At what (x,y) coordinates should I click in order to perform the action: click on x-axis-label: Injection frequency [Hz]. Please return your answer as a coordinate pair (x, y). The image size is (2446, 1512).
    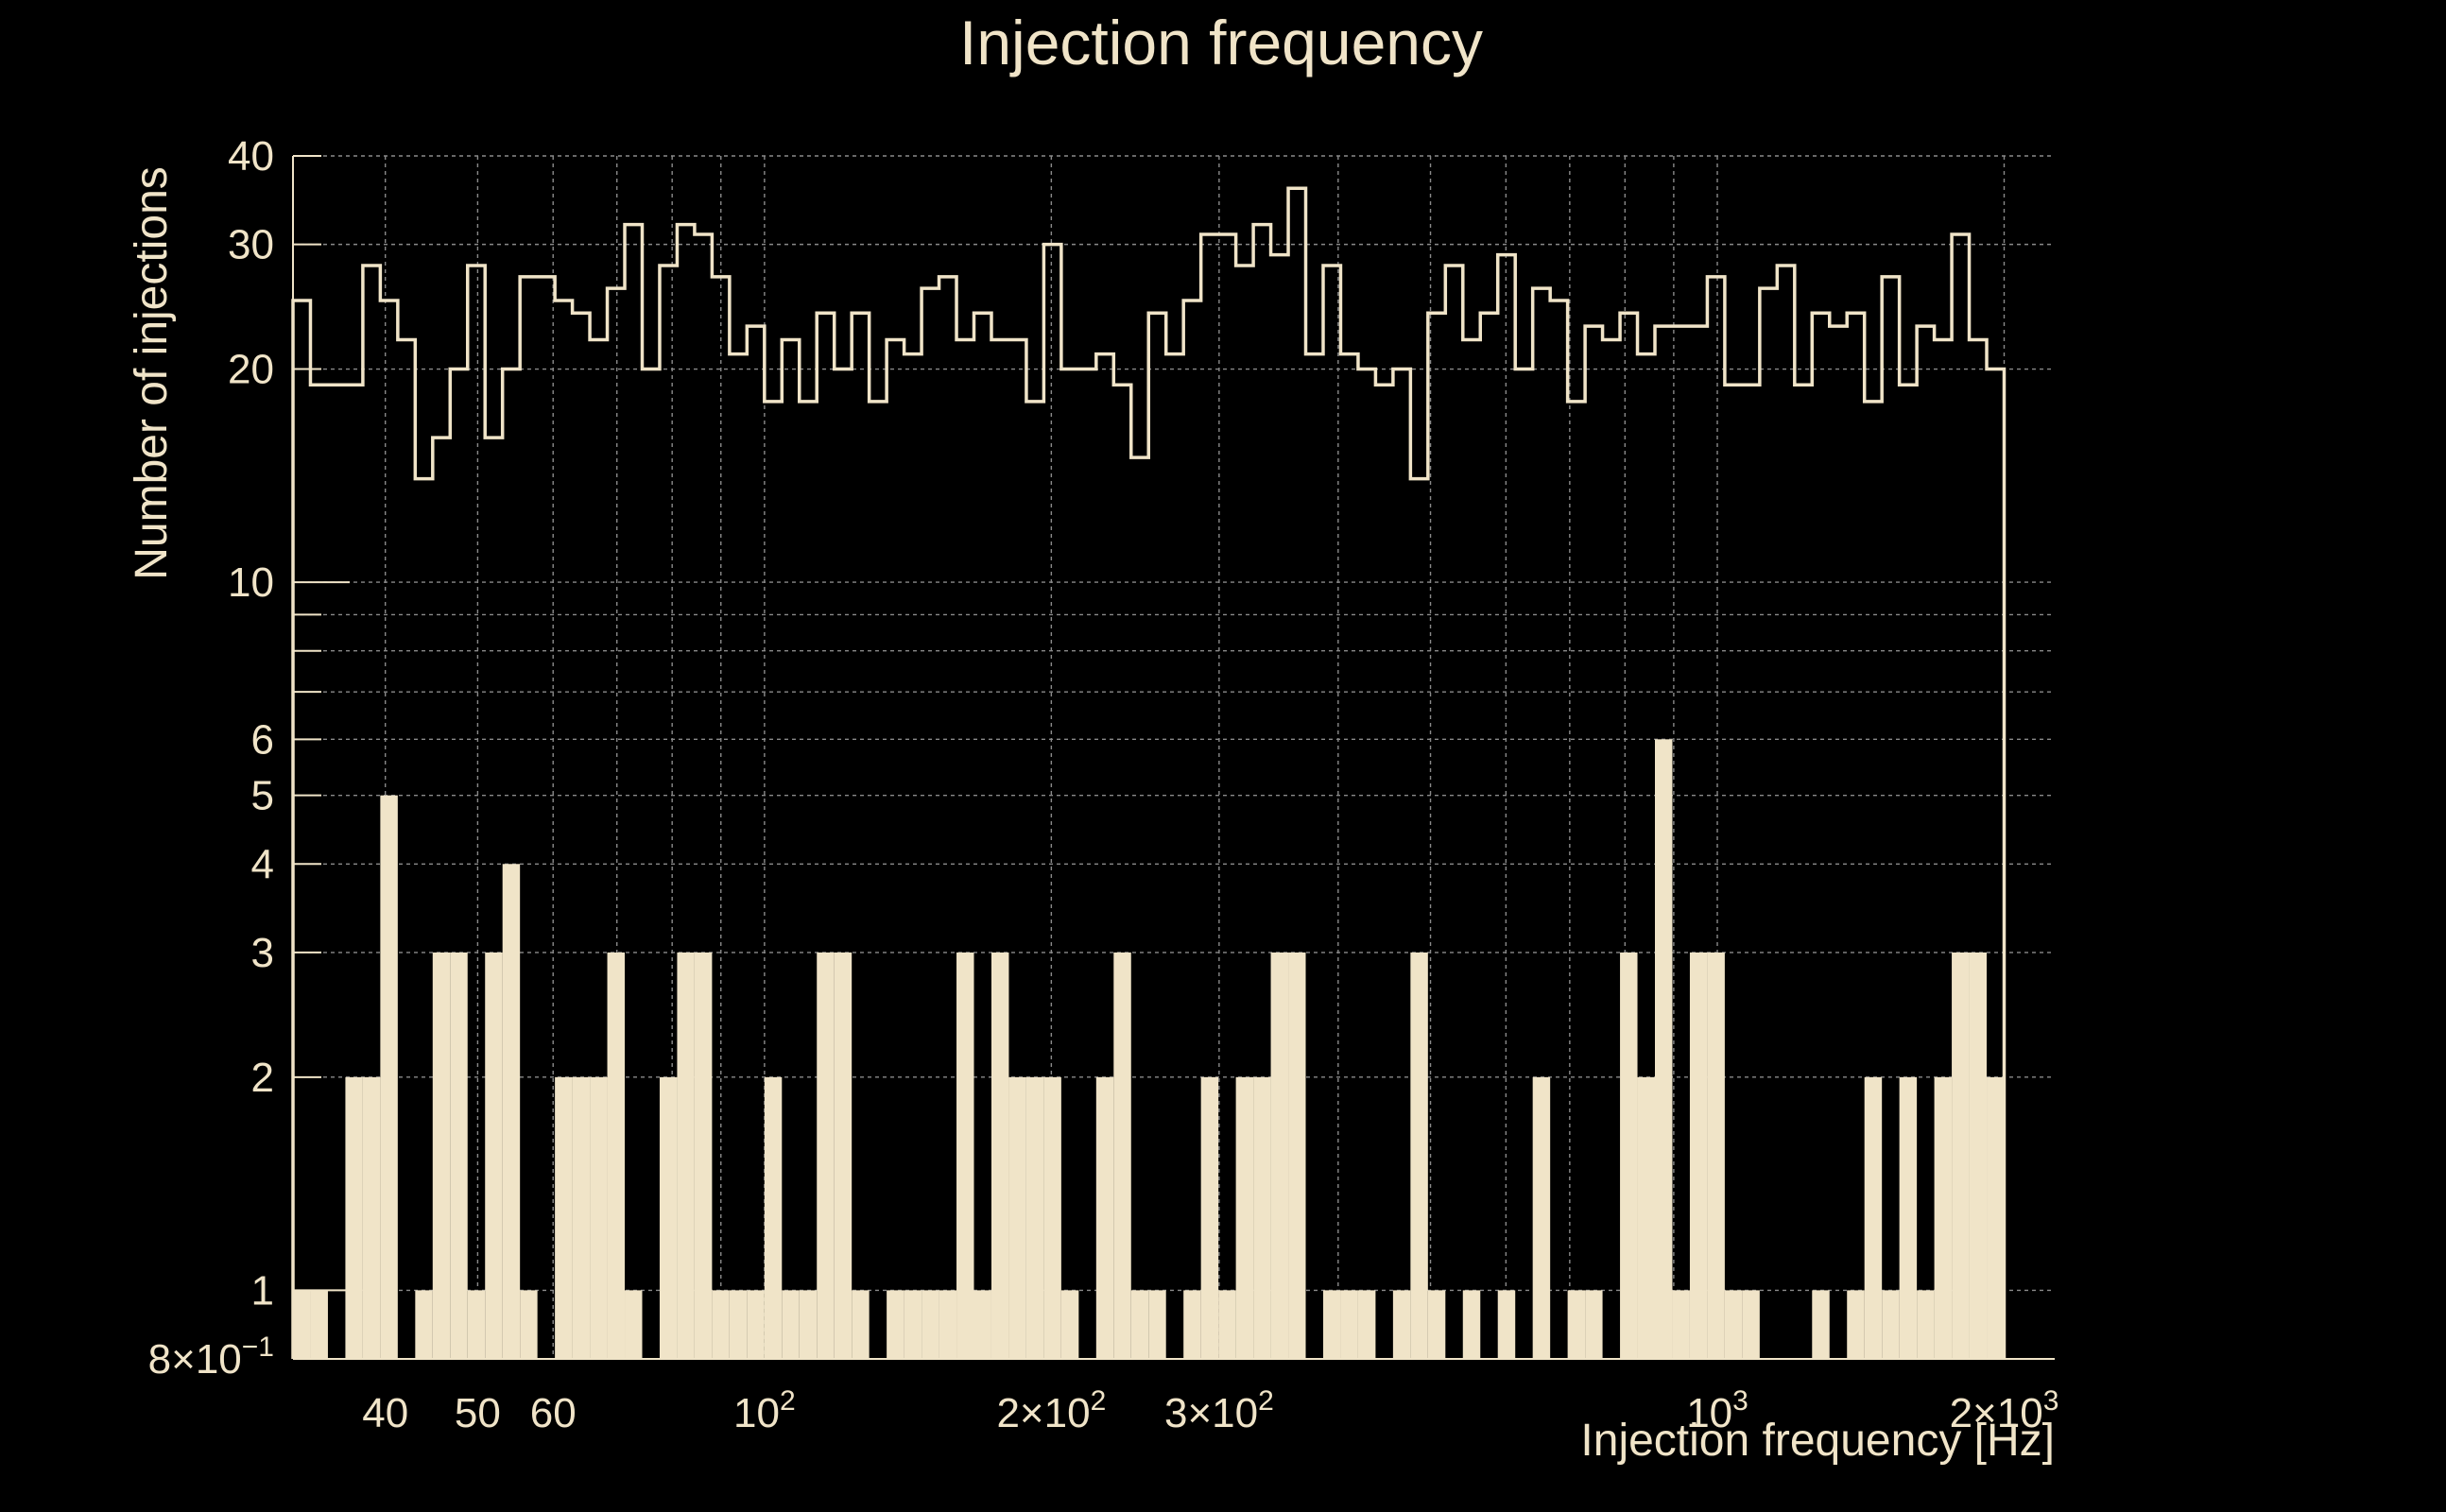
    Looking at the image, I should click on (1817, 1441).